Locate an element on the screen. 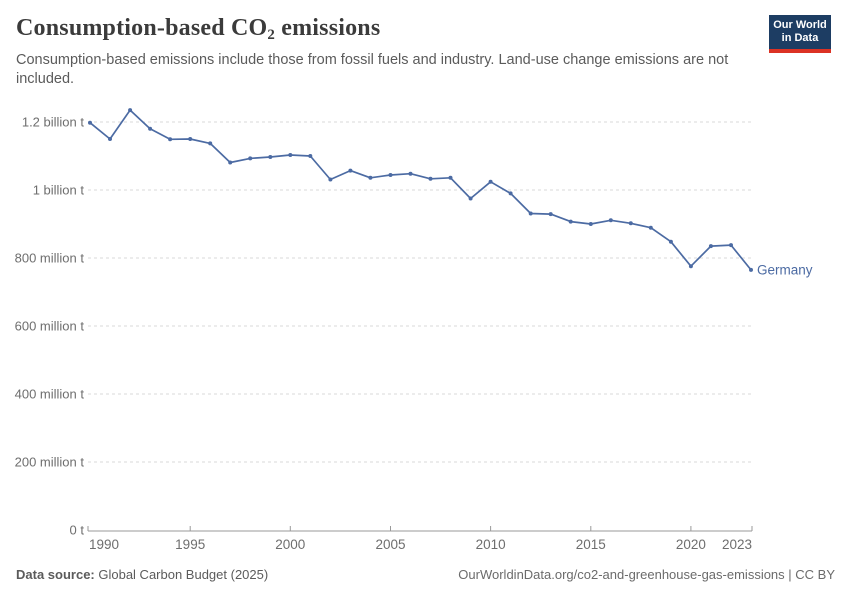  x-tick-label: 1995 is located at coordinates (190, 544).